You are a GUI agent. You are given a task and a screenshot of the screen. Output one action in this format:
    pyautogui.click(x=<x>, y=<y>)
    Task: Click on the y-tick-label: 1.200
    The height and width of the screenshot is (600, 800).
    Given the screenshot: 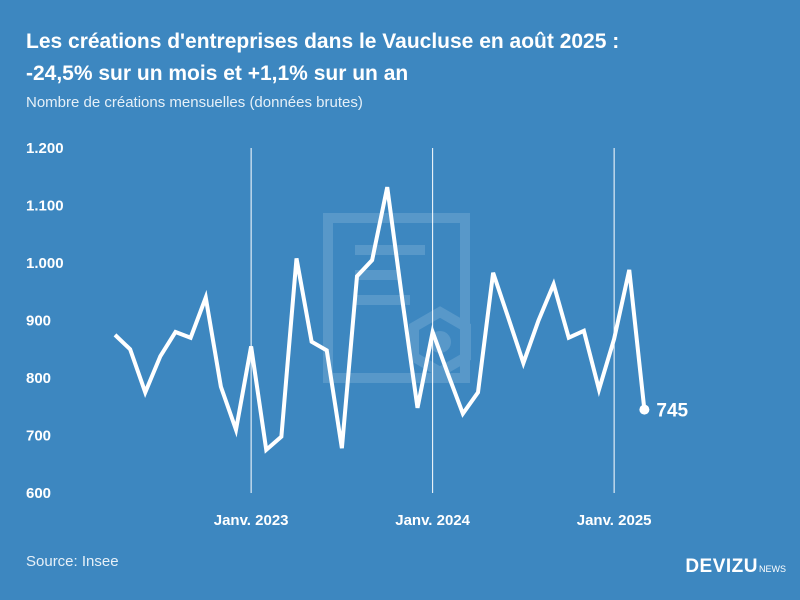 What is the action you would take?
    pyautogui.click(x=45, y=148)
    